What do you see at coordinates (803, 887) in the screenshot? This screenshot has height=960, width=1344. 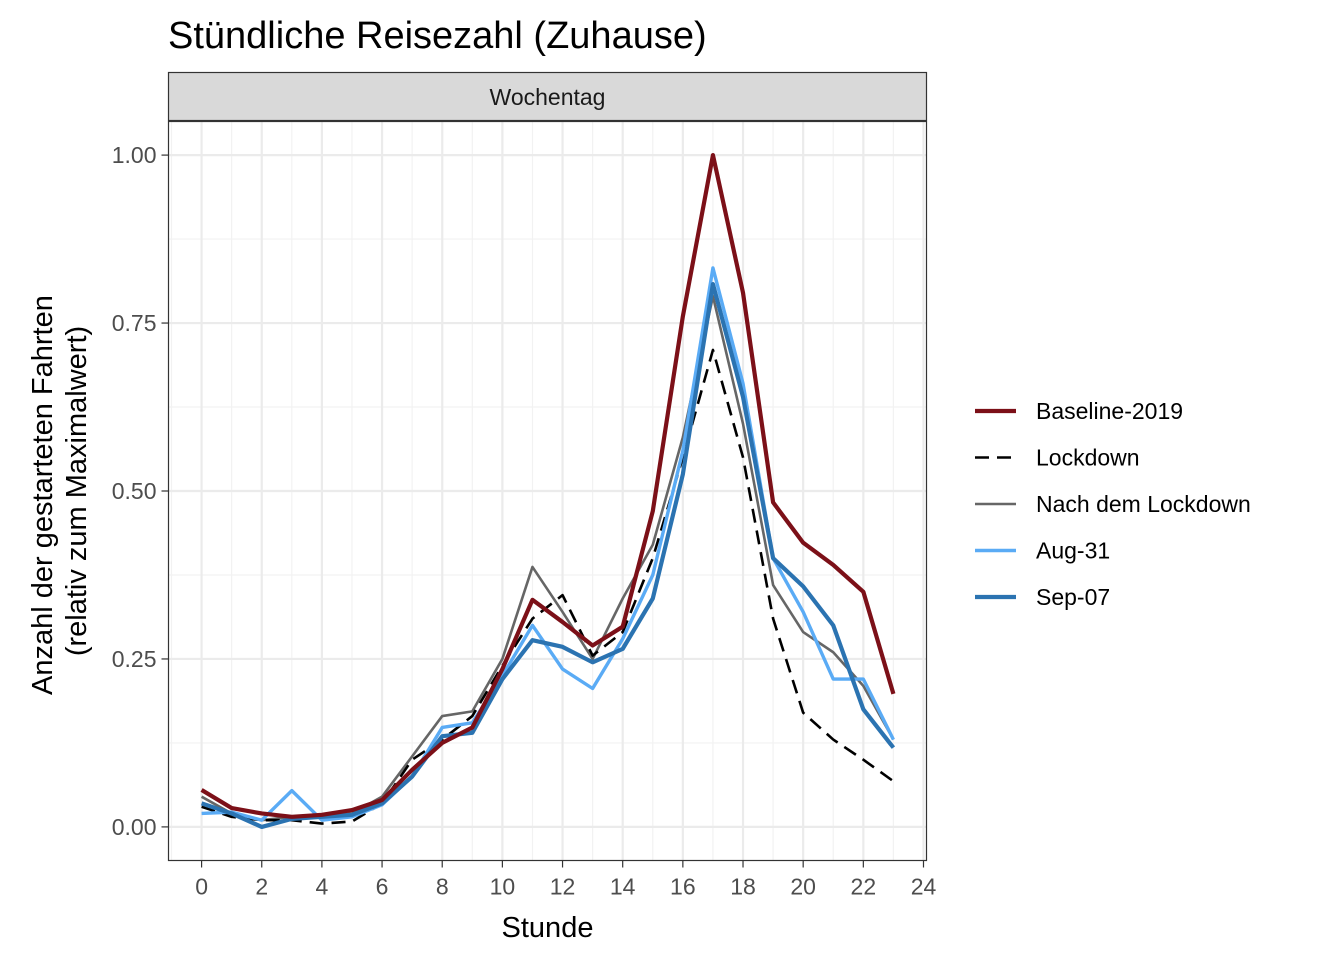 I see `x-tick-label: 20` at bounding box center [803, 887].